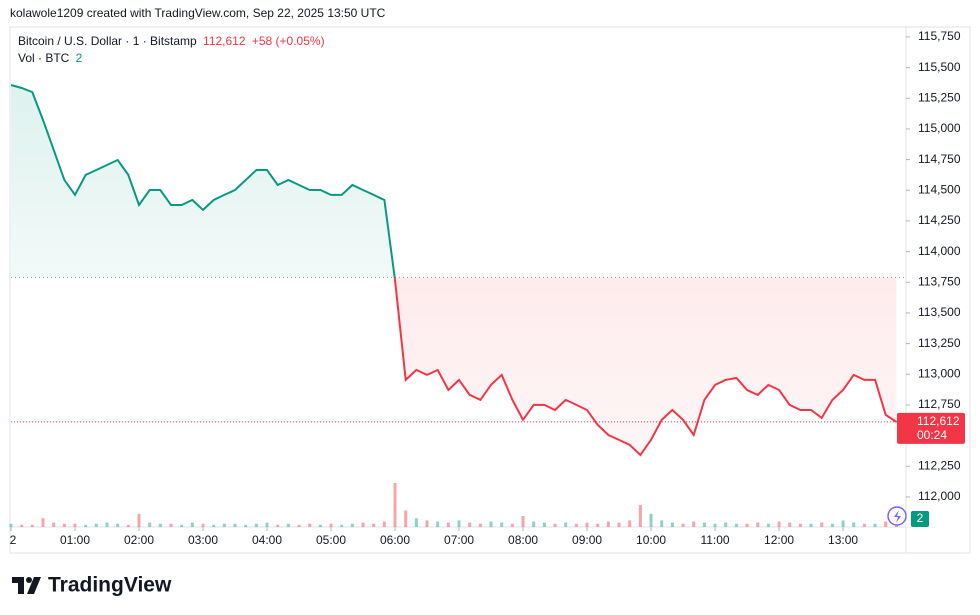 The height and width of the screenshot is (615, 980). What do you see at coordinates (939, 97) in the screenshot?
I see `y-tick-label: 115,250` at bounding box center [939, 97].